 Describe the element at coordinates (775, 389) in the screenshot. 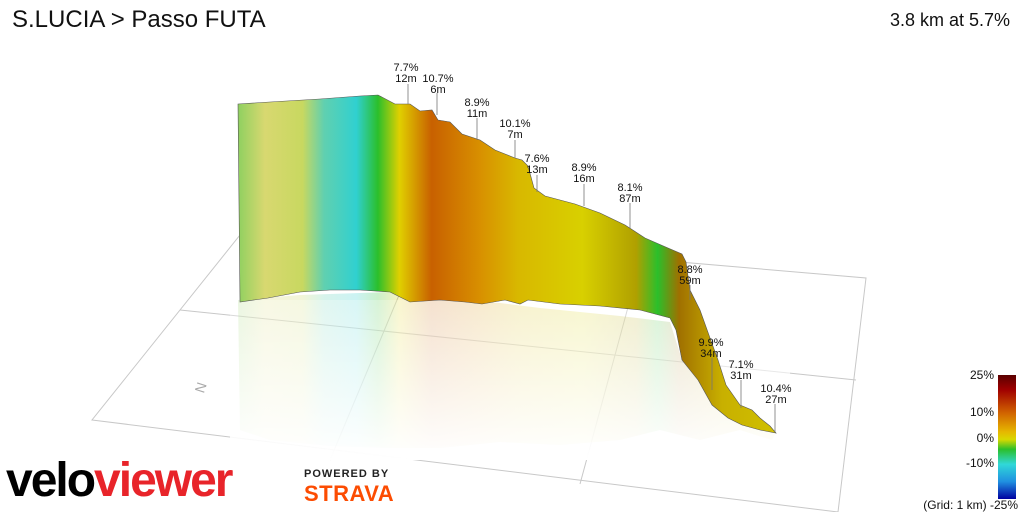

I see `annotation-grade: 10.4%` at that location.